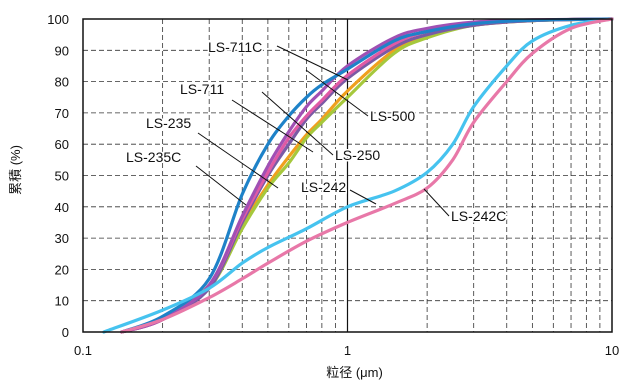 This screenshot has height=388, width=623. I want to click on callout-label-ls-250: LS-250, so click(357, 155).